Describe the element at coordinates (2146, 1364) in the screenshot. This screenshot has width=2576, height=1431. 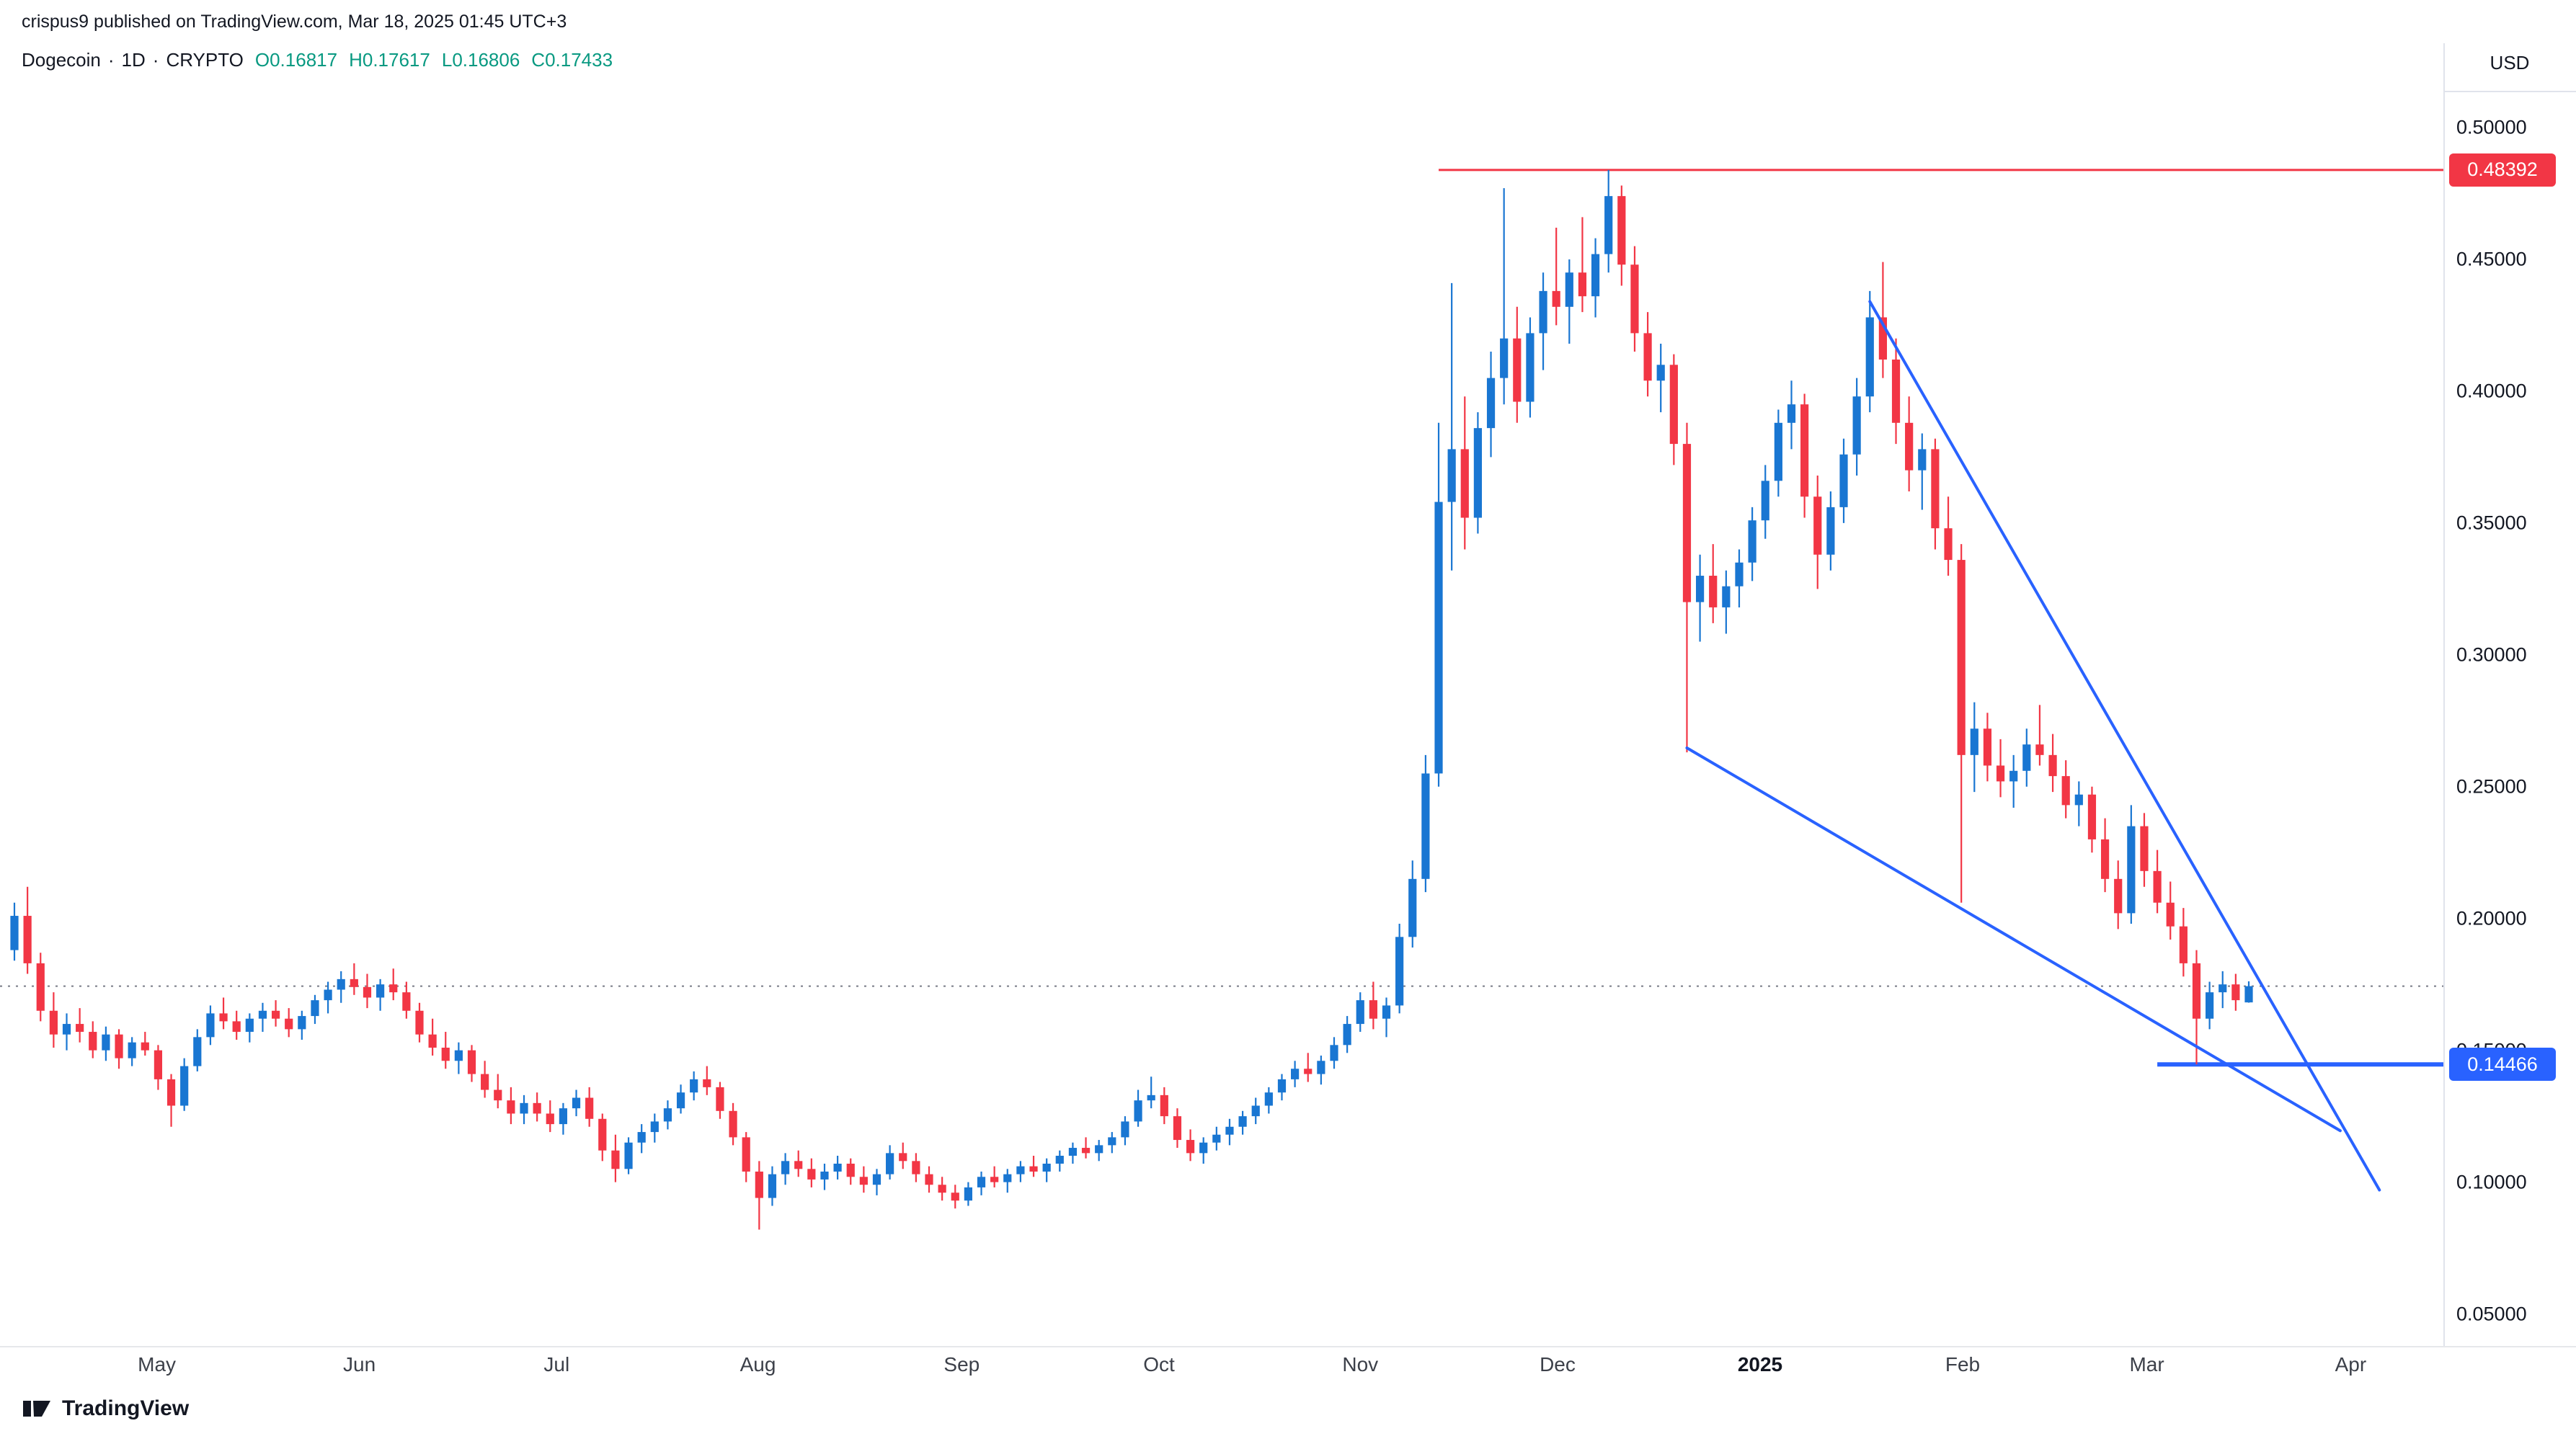
I see `time-tick-label: Mar` at that location.